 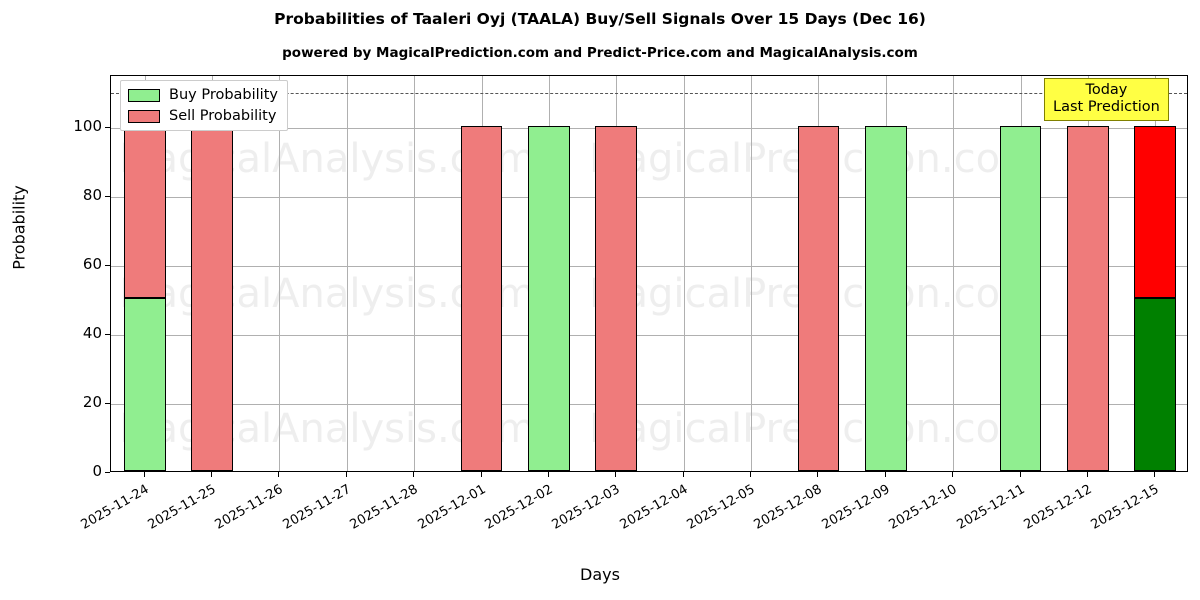 I want to click on threshold-dashed-line, so click(x=649, y=94).